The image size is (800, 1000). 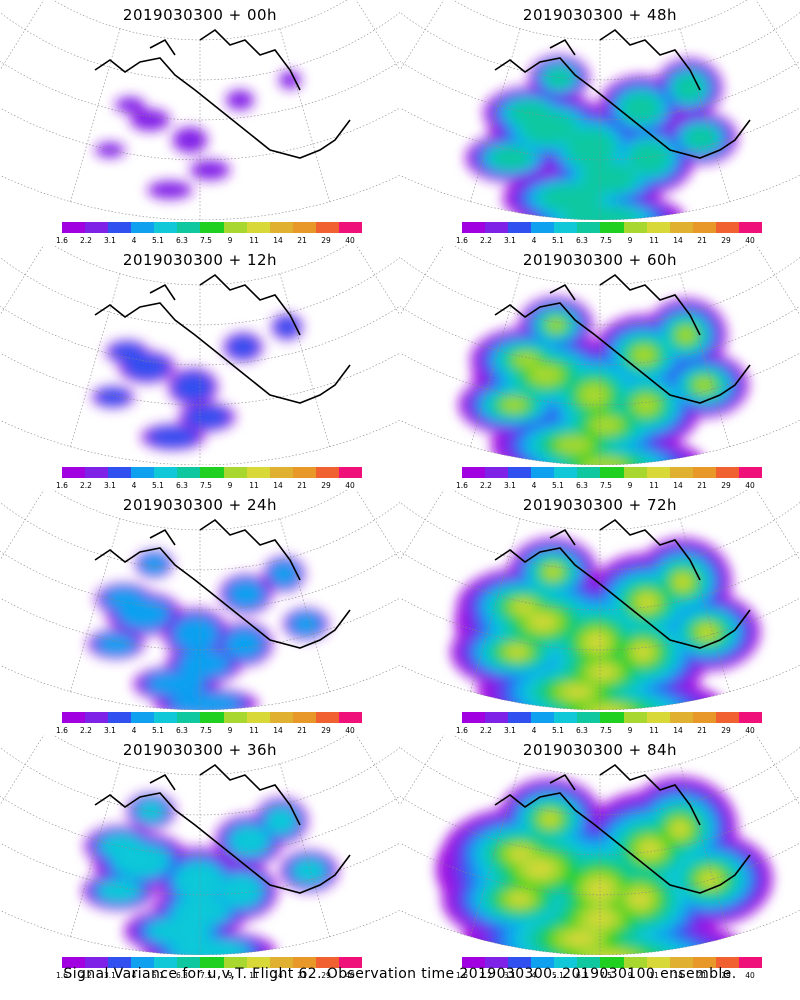 I want to click on colorbar-label: 21, so click(x=302, y=485).